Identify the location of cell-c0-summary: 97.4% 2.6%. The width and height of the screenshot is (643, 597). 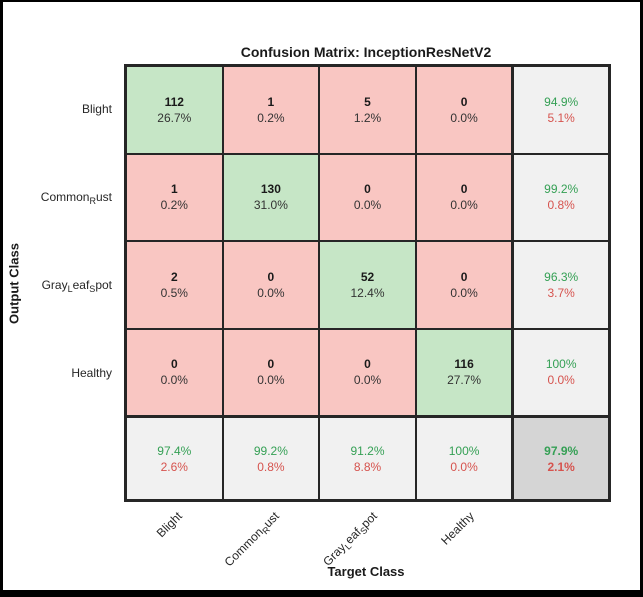
(174, 458).